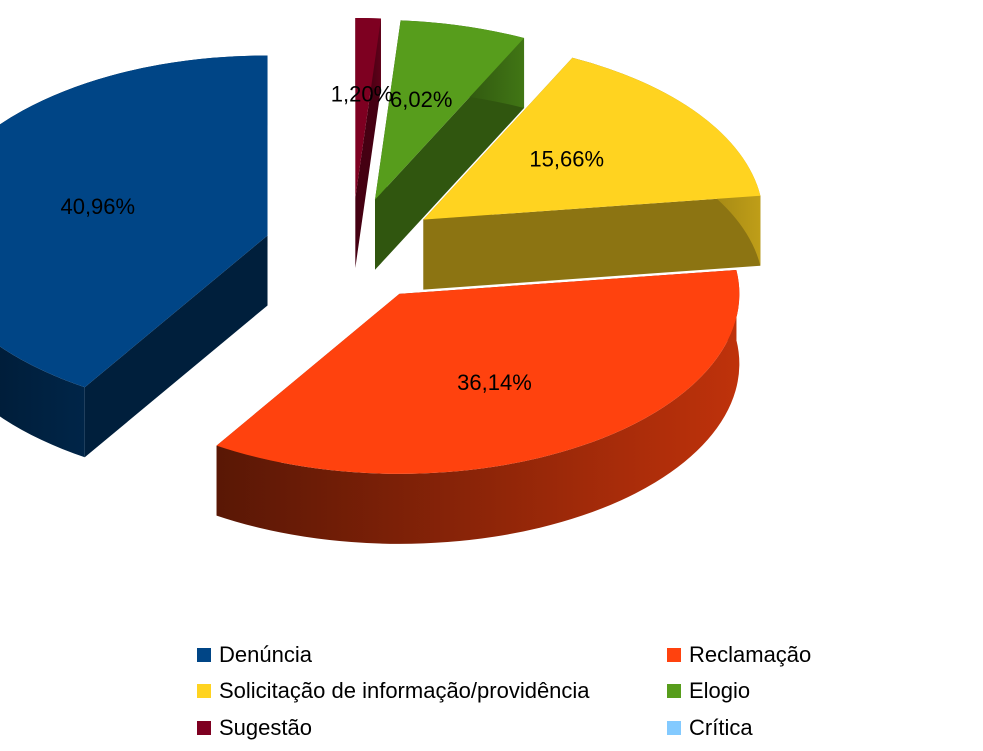 The image size is (983, 751). What do you see at coordinates (134, 221) in the screenshot?
I see `slice-0-top` at bounding box center [134, 221].